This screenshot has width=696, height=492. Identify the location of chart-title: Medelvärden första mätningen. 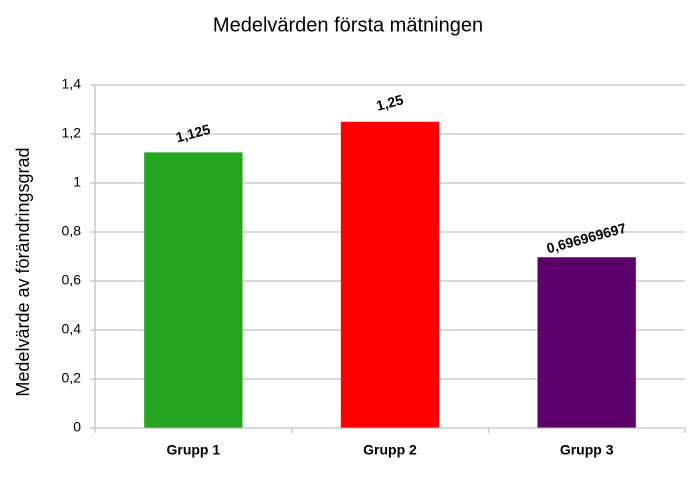
(348, 25).